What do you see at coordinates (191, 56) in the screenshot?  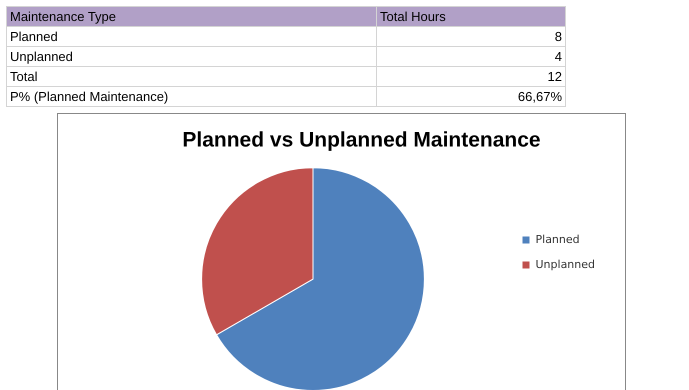 I see `text: Unplanned` at bounding box center [191, 56].